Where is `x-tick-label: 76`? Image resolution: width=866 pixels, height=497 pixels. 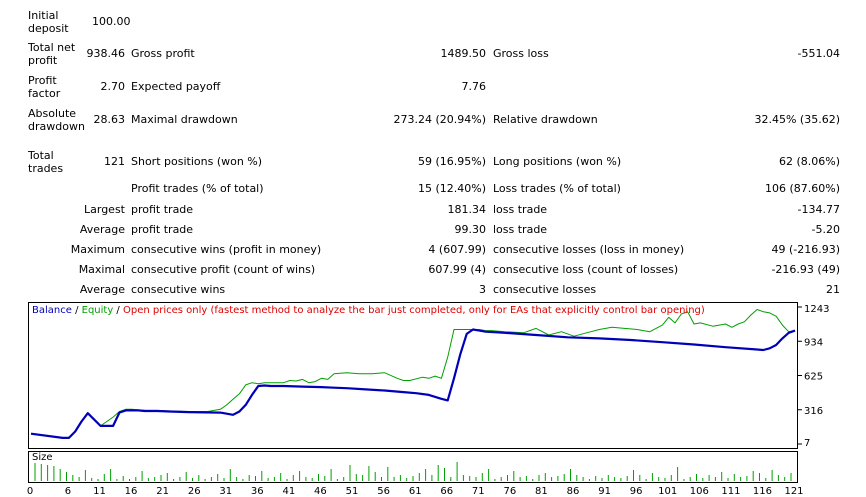
x-tick-label: 76 is located at coordinates (510, 491).